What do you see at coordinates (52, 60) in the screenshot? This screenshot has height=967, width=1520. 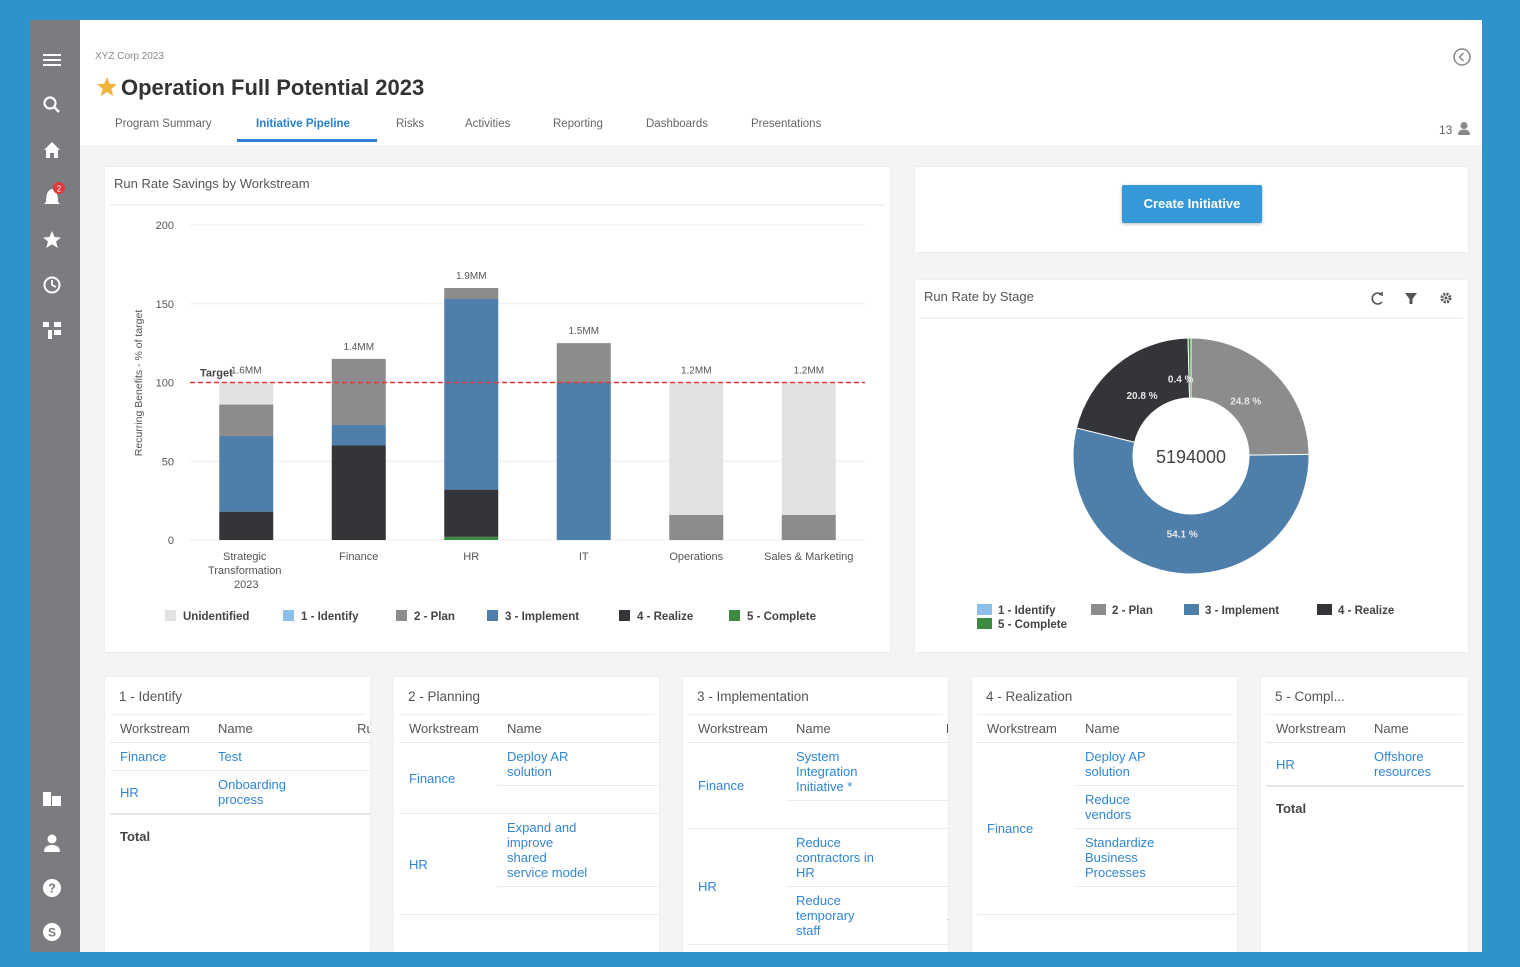 I see `menu-icon` at bounding box center [52, 60].